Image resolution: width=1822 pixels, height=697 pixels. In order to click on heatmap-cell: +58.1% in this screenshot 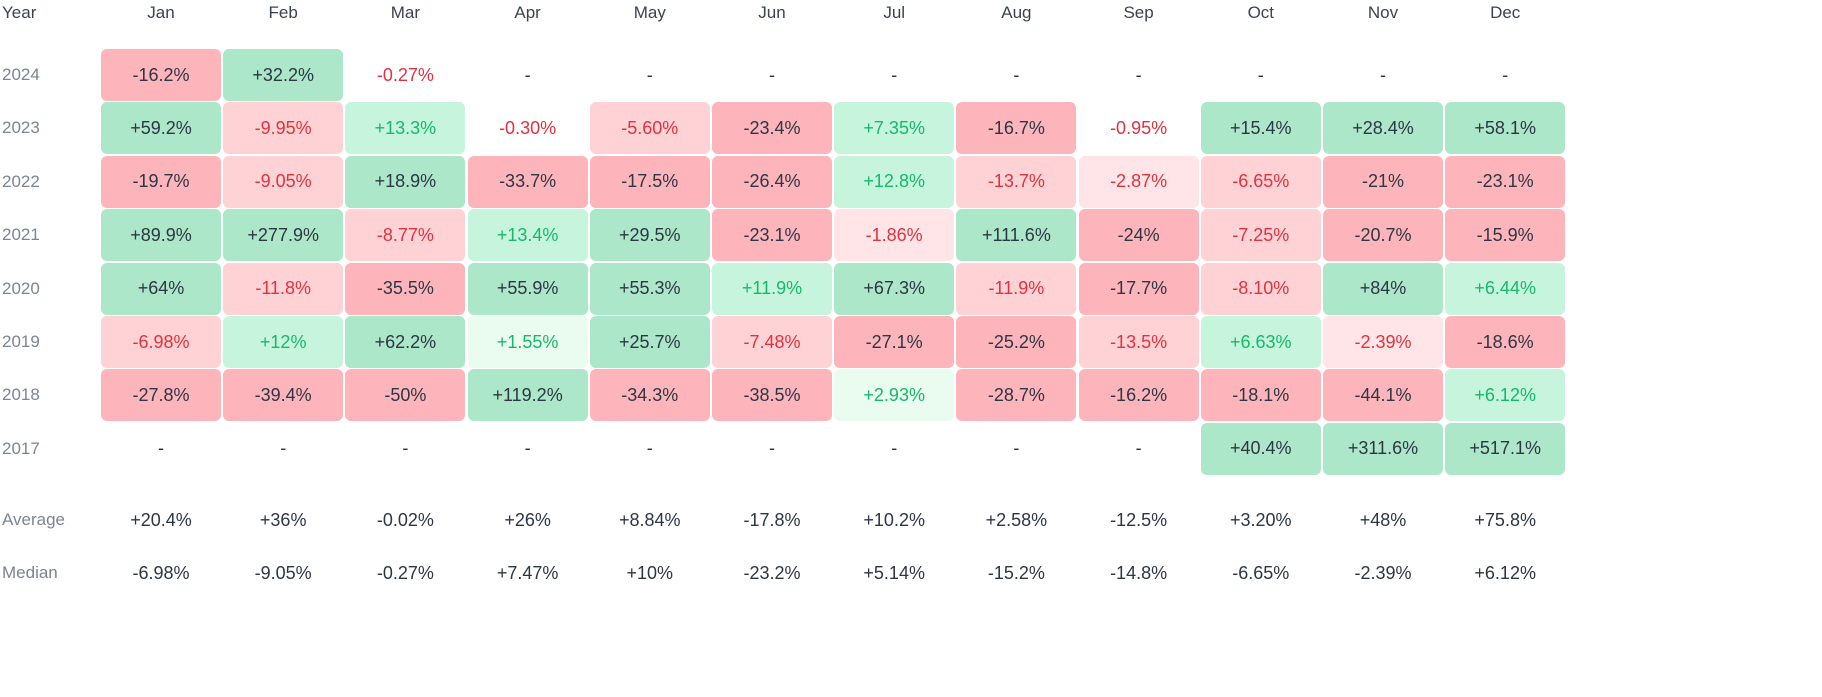, I will do `click(1505, 128)`.